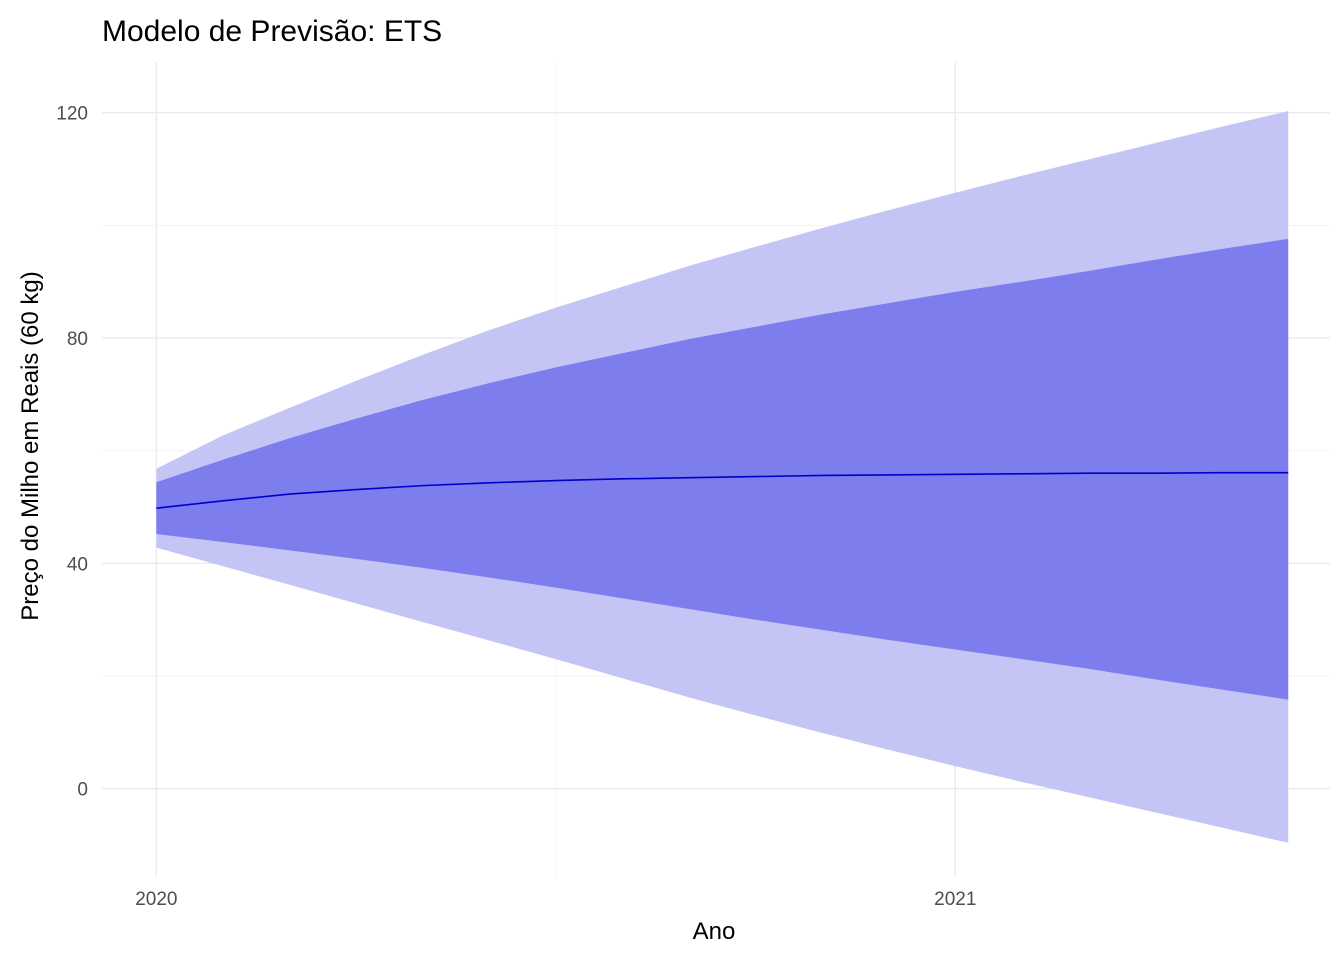 This screenshot has height=960, width=1344. I want to click on y-tick-label: 80, so click(77, 339).